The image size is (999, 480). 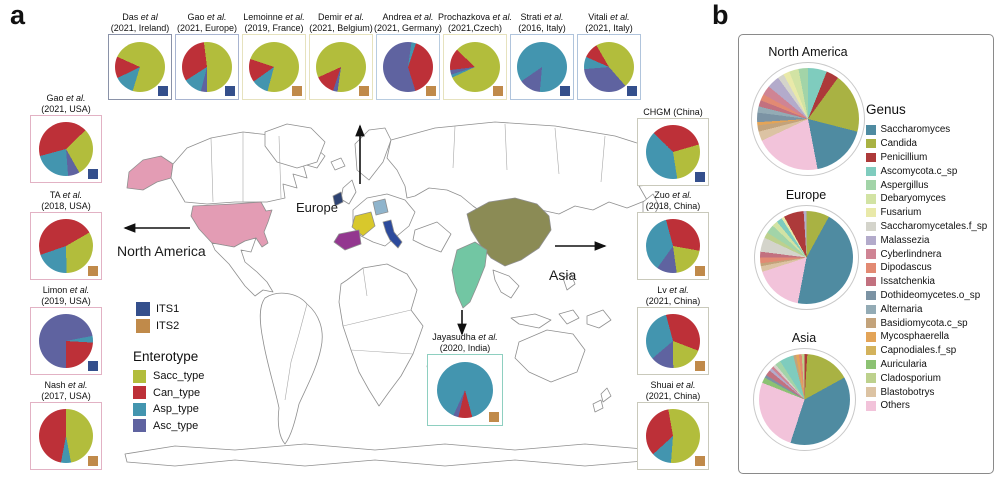 I want to click on study-year: (2019, France), so click(x=274, y=28).